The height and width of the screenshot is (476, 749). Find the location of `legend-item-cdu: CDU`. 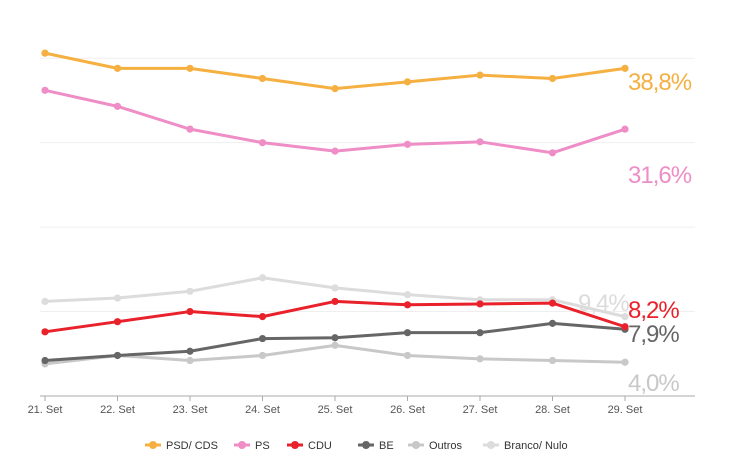

legend-item-cdu: CDU is located at coordinates (309, 446).